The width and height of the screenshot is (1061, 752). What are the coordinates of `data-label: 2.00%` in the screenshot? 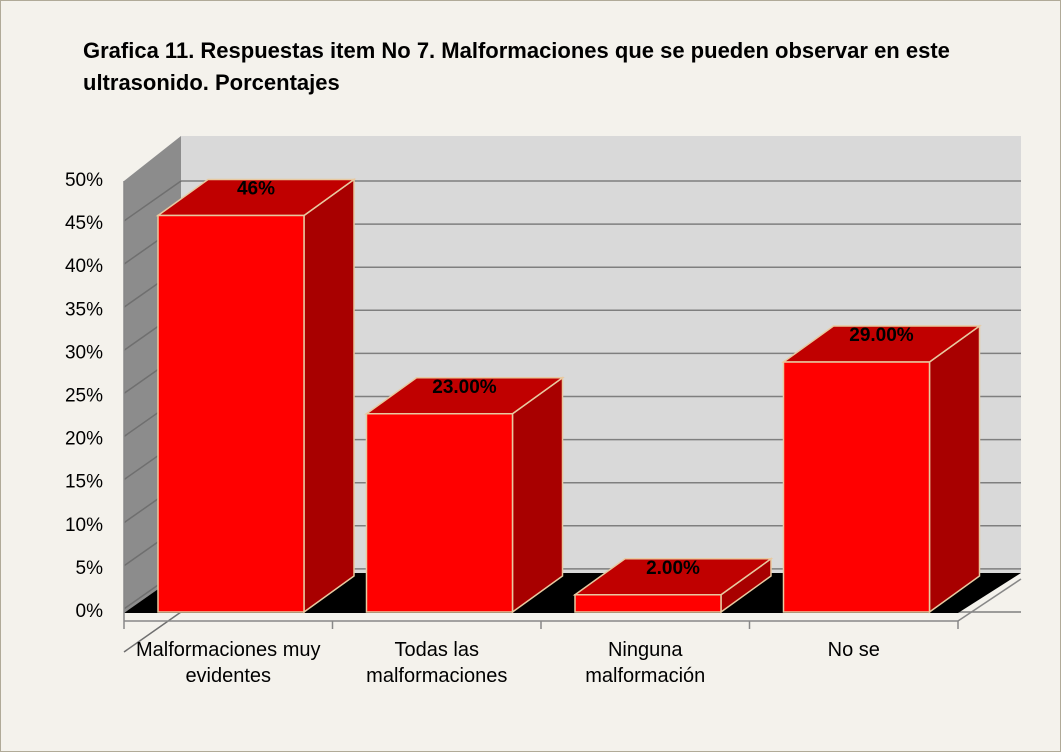 It's located at (673, 568).